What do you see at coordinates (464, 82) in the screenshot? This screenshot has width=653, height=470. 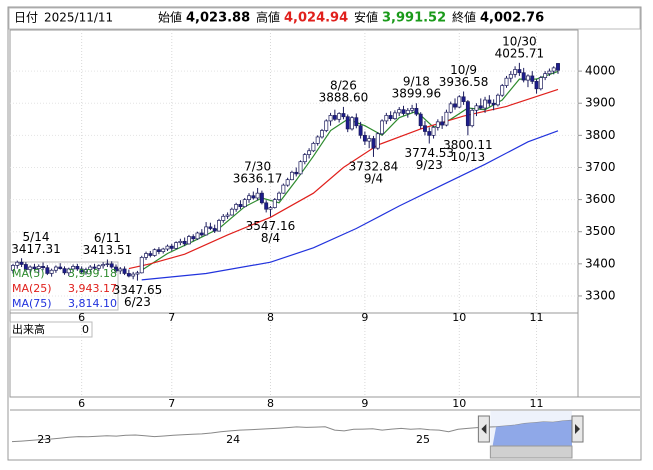 I see `annotation-value: 3936.58` at bounding box center [464, 82].